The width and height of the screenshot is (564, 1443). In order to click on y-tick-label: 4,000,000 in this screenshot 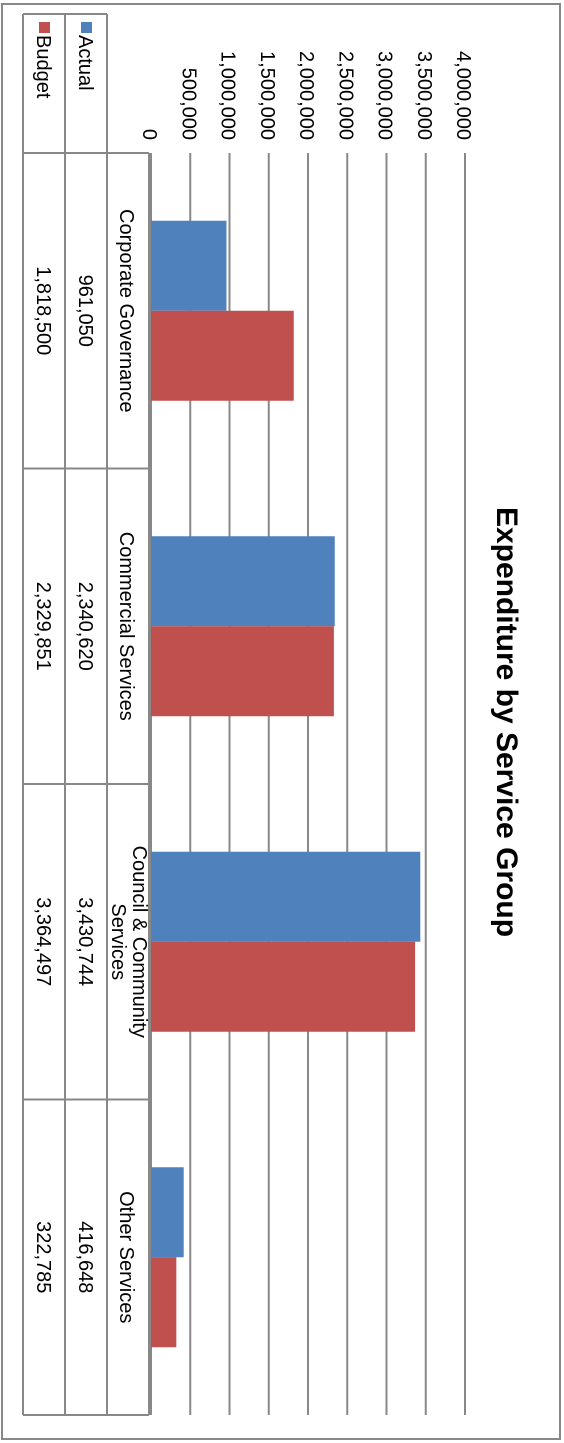, I will do `click(463, 95)`.